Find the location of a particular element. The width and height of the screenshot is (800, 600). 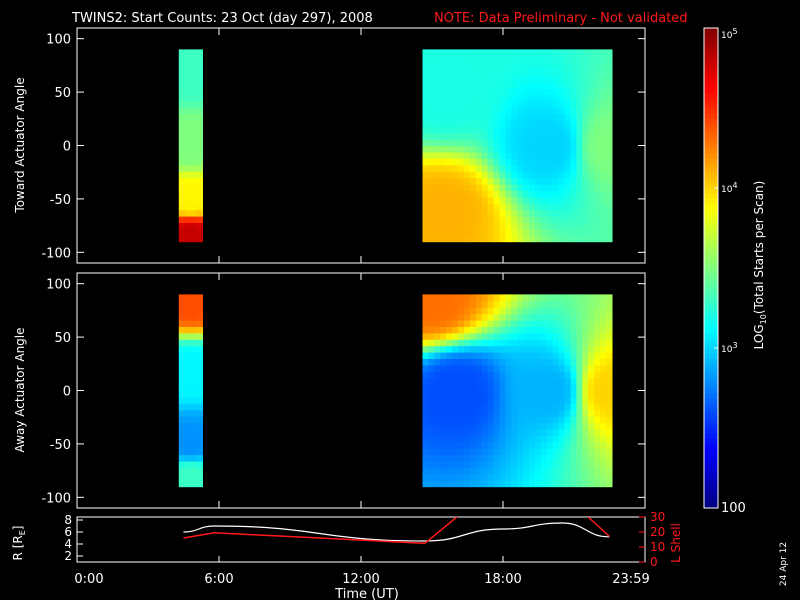

away-ylabel: Away Actuator Angle is located at coordinates (20, 389).